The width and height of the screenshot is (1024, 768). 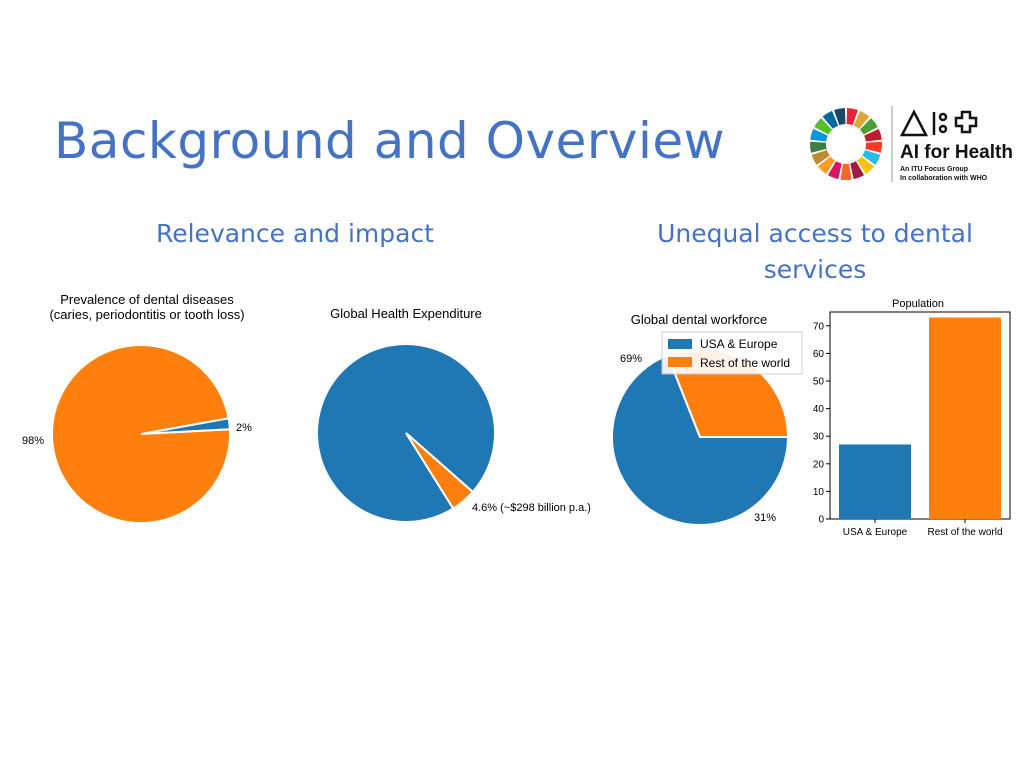 What do you see at coordinates (819, 326) in the screenshot?
I see `y-tick-label-7: 70` at bounding box center [819, 326].